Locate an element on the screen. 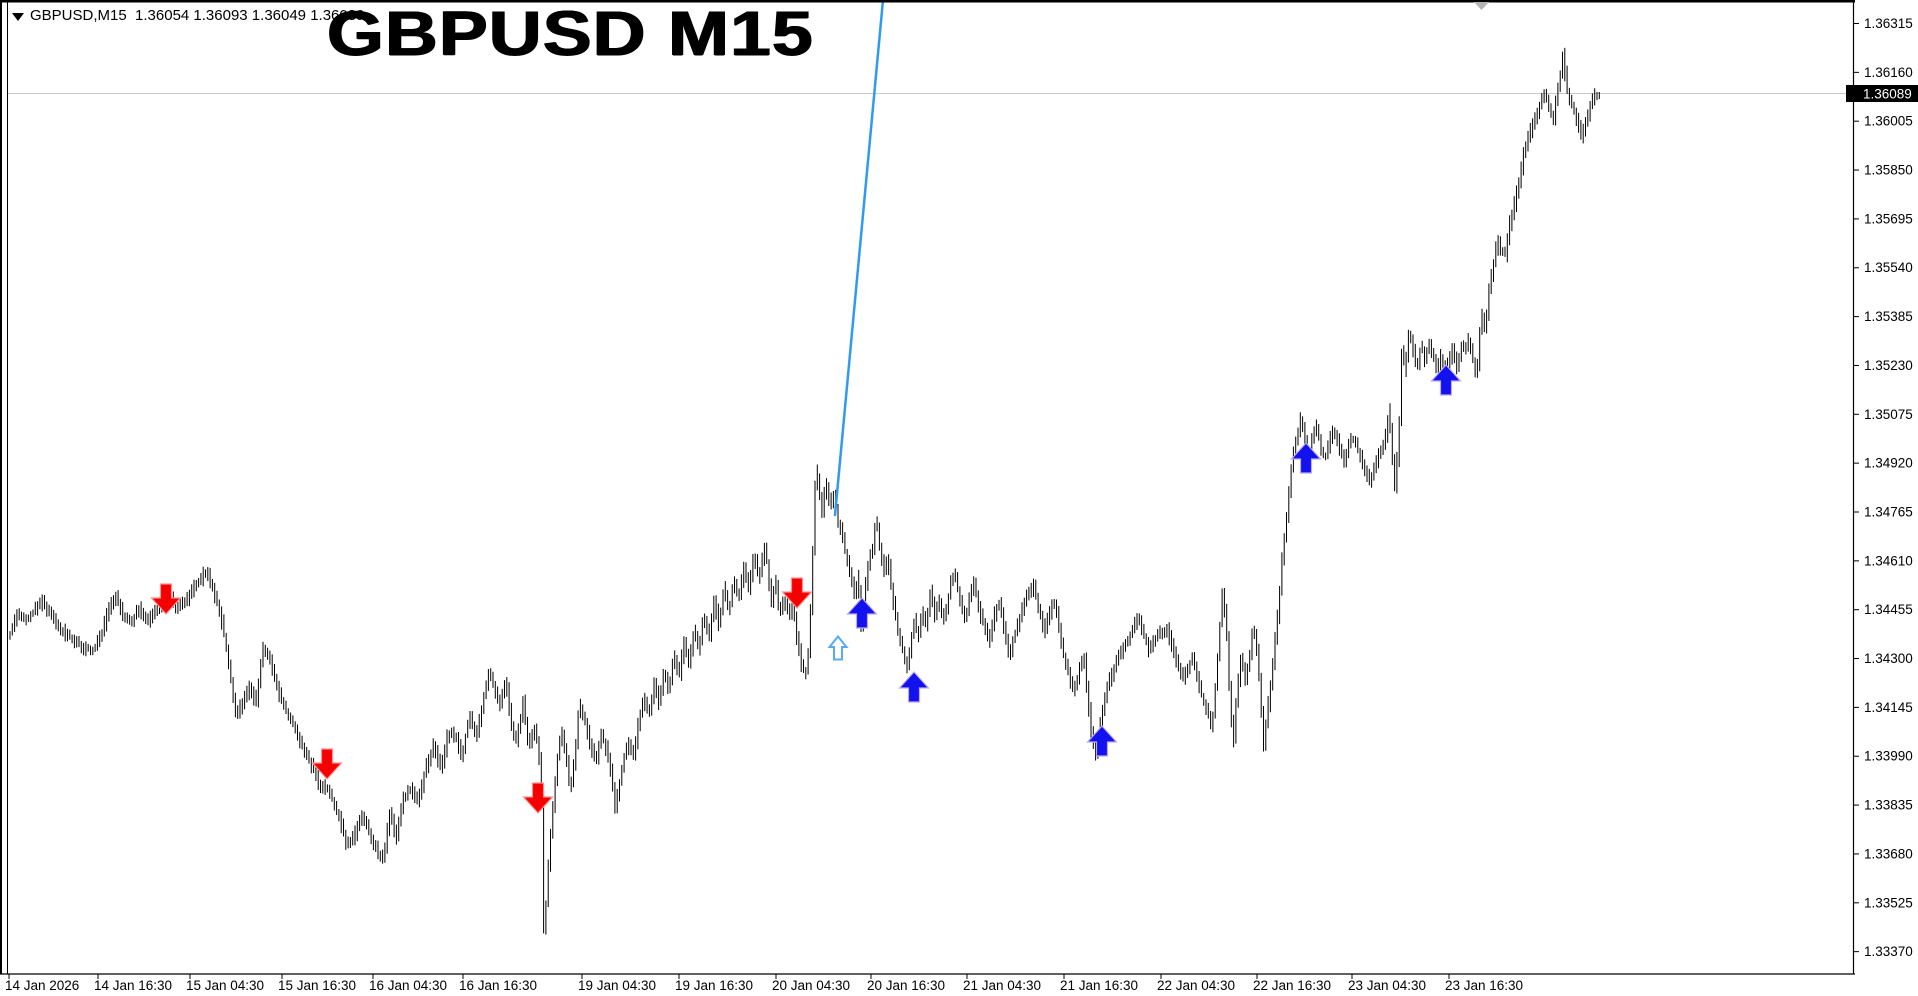  price-axis-label: 1.33835 is located at coordinates (1888, 805).